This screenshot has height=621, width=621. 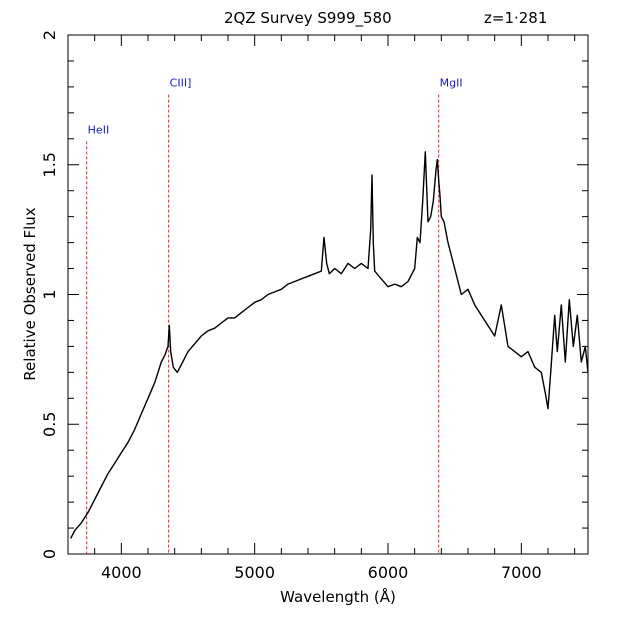 What do you see at coordinates (451, 83) in the screenshot?
I see `emission-line-label: MgII` at bounding box center [451, 83].